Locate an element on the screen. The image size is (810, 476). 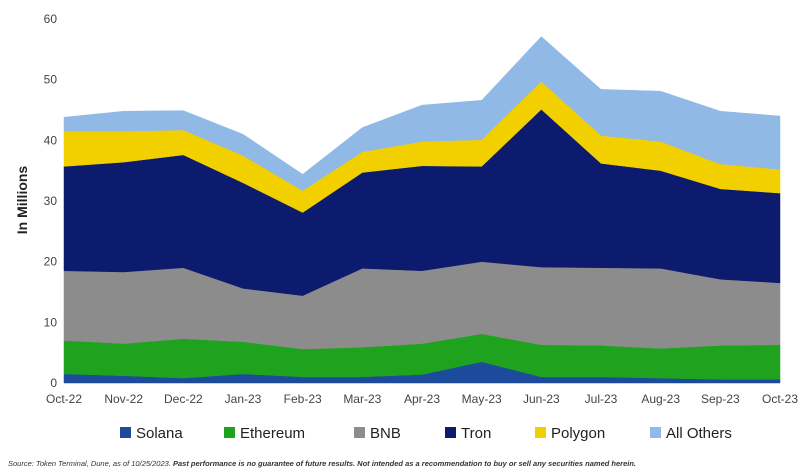
x-tick-label: Dec-22 is located at coordinates (183, 399).